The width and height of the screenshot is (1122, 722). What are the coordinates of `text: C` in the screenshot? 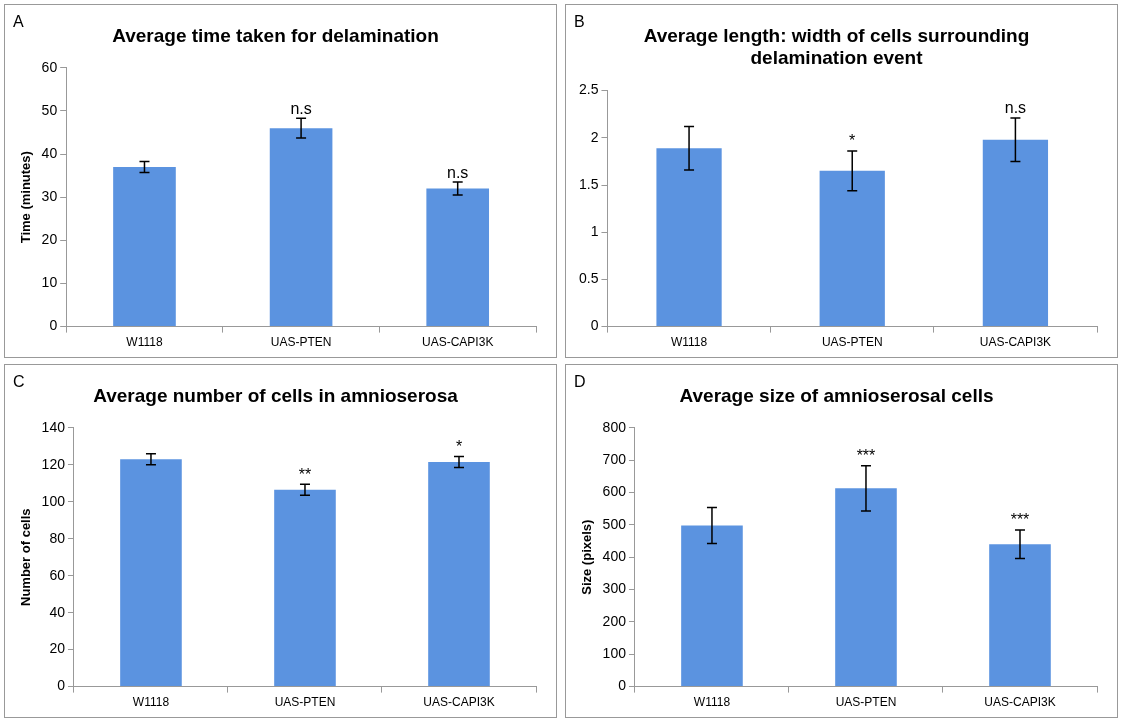 It's located at (19, 382).